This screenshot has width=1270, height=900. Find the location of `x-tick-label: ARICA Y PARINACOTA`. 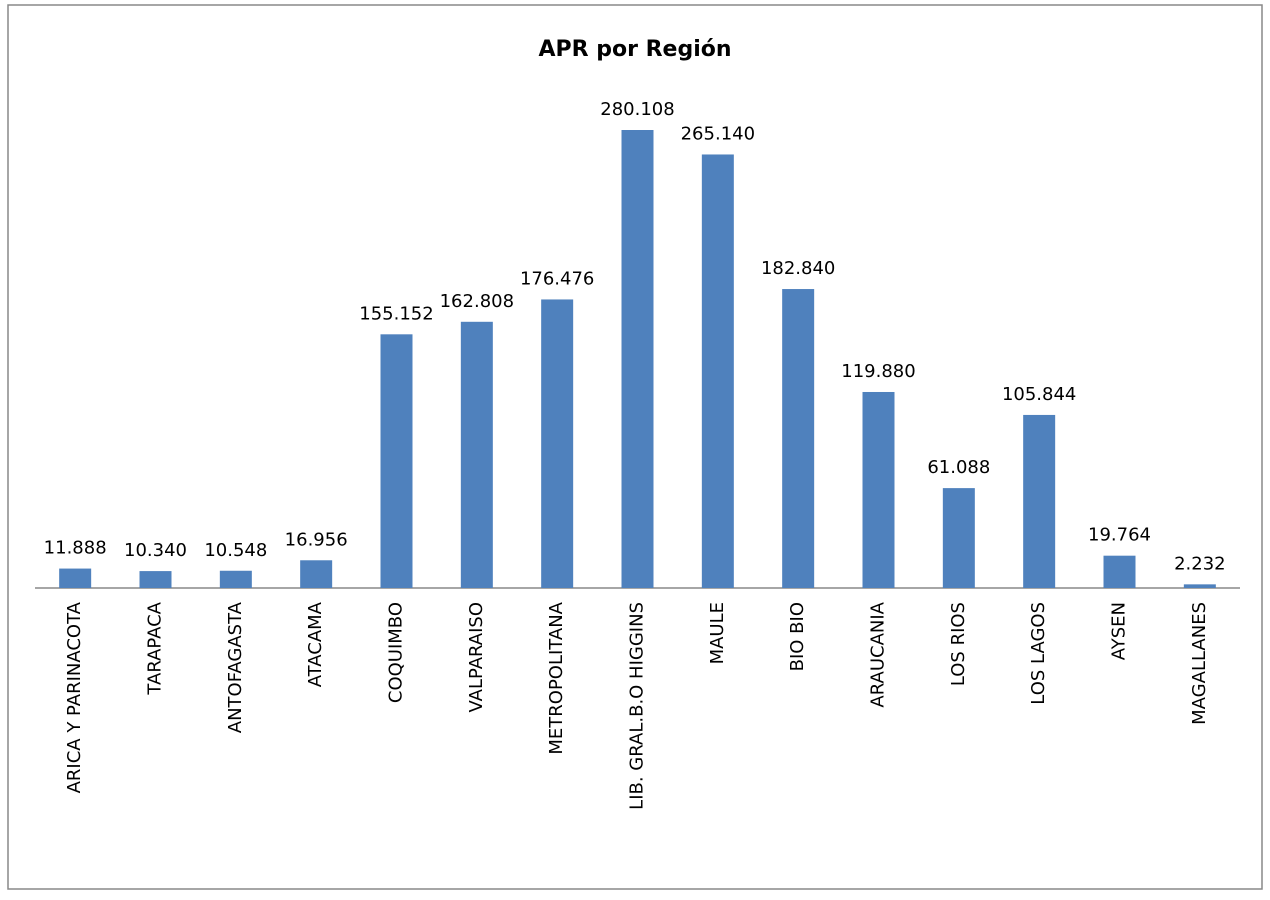

x-tick-label: ARICA Y PARINACOTA is located at coordinates (74, 697).